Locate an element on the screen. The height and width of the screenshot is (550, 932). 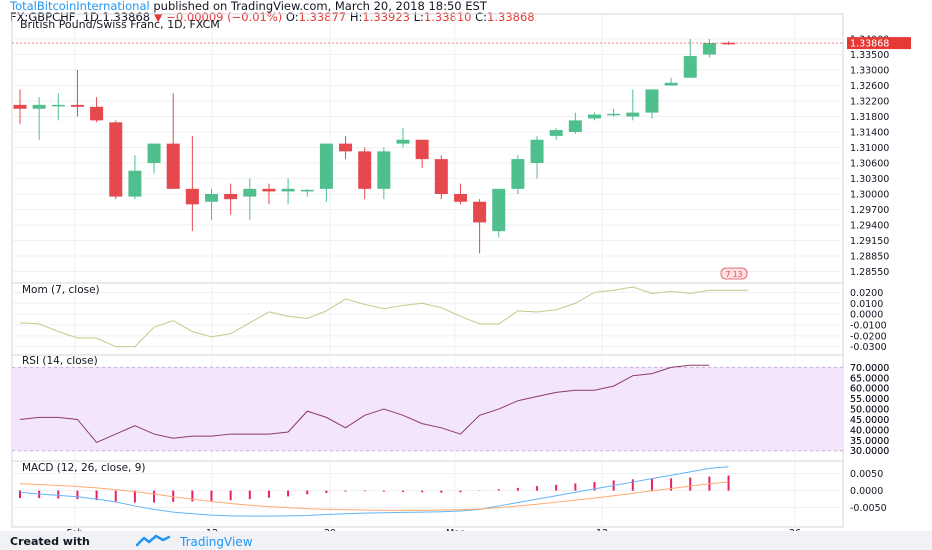
last-price-value: 1.33868 is located at coordinates (869, 44).